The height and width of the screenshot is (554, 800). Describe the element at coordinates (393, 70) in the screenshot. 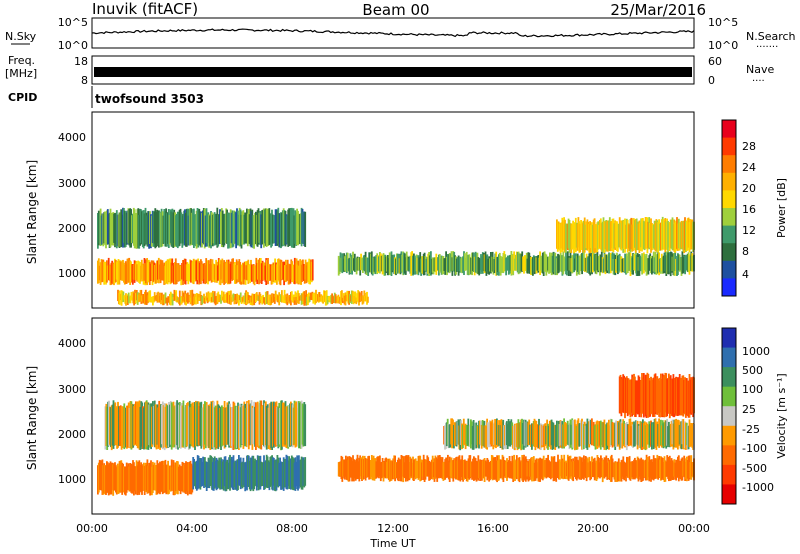

I see `frequency-panel-frame` at that location.